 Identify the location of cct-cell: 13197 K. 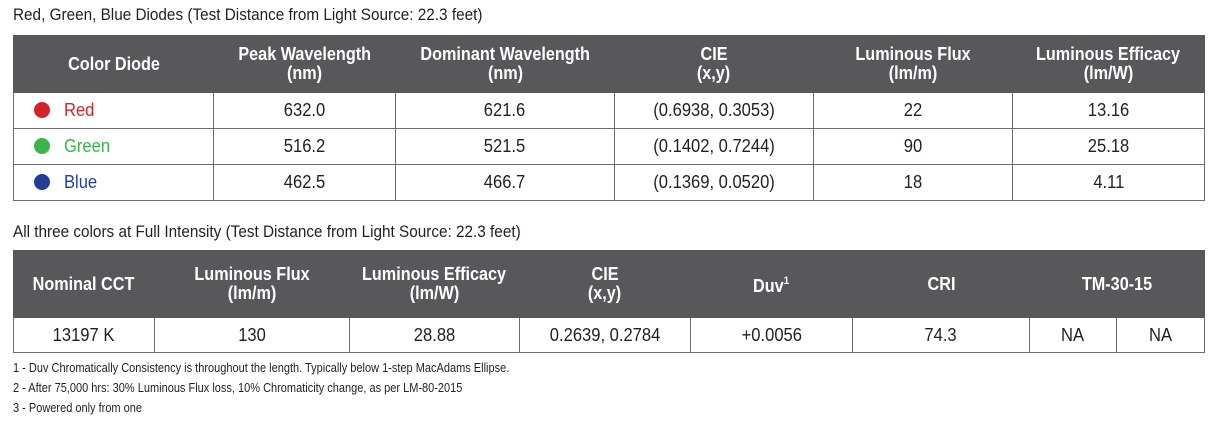
(84, 335).